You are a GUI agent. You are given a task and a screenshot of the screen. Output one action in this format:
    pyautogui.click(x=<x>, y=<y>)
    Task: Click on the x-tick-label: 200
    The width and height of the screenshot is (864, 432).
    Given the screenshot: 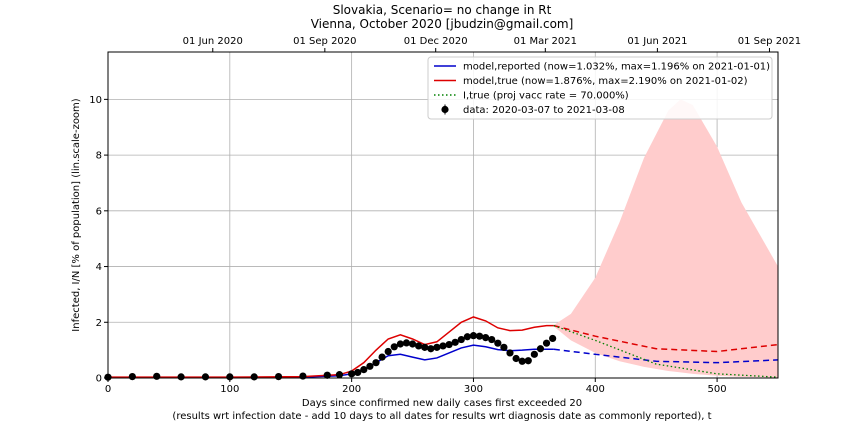 What is the action you would take?
    pyautogui.click(x=351, y=389)
    